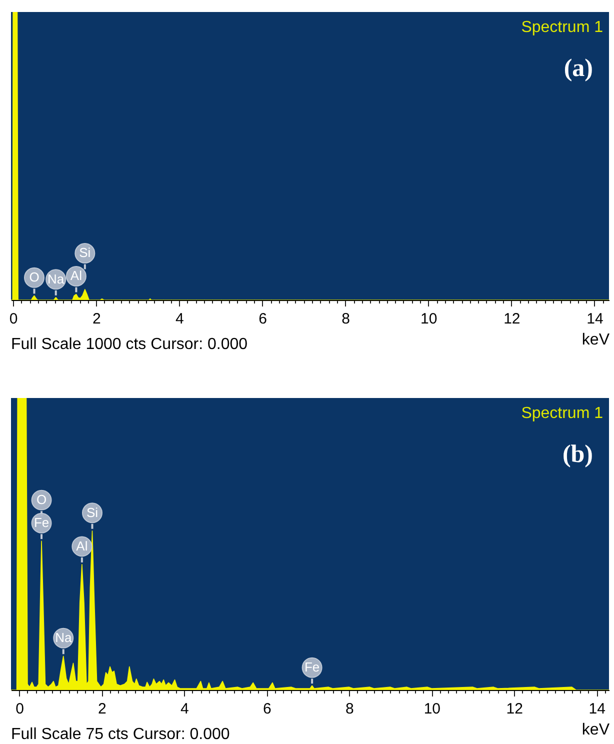 The image size is (614, 744). I want to click on text: Full Scale 1000 cts Cursor: 0.000, so click(129, 344).